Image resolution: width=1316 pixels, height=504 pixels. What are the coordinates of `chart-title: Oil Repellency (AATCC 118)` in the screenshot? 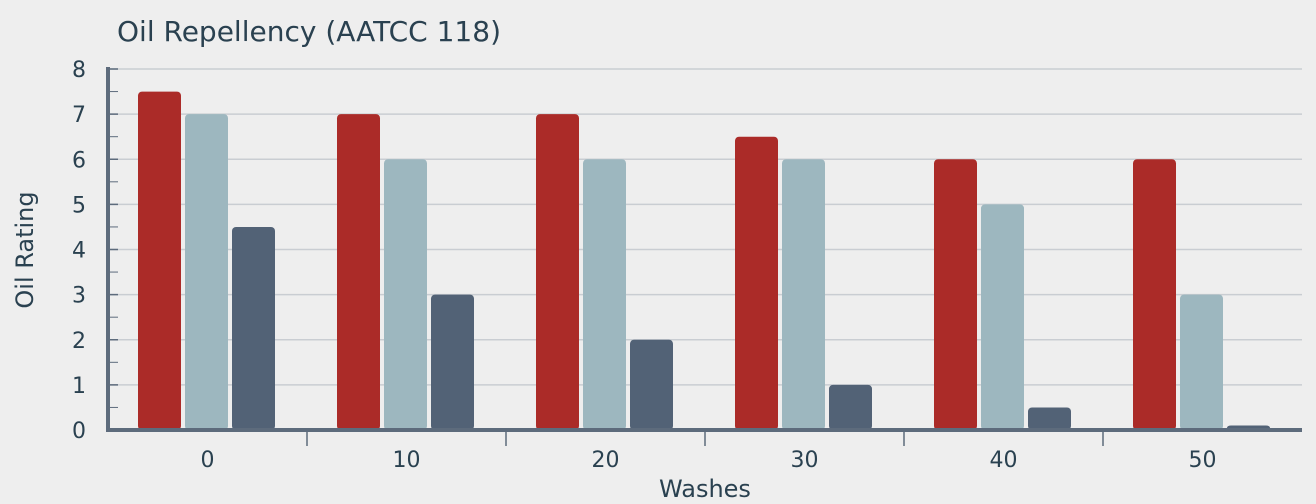 It's located at (309, 31).